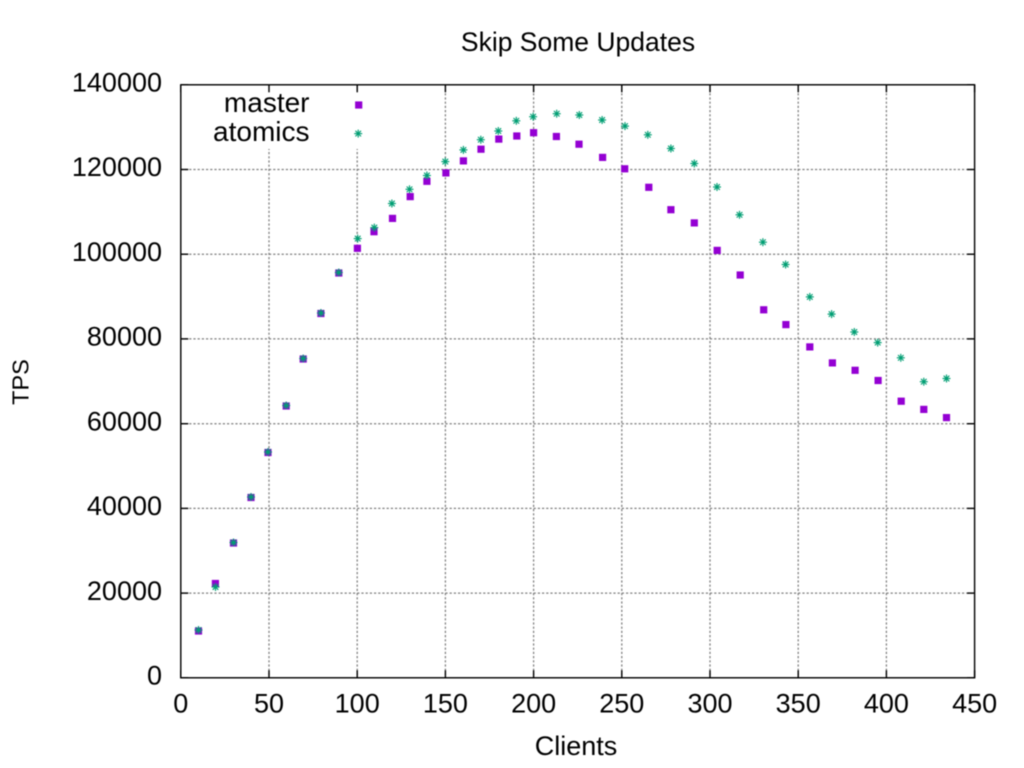 This screenshot has width=1024, height=768. I want to click on svg-text: TPS, so click(21, 382).